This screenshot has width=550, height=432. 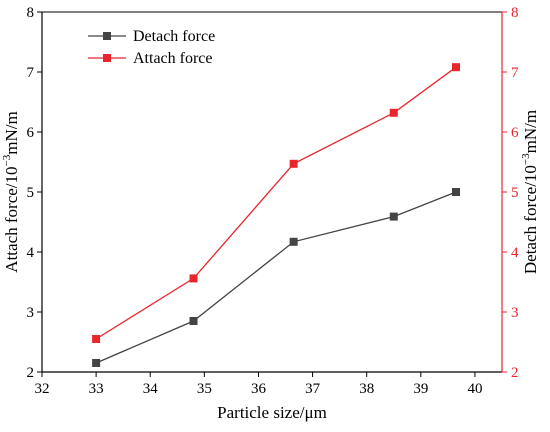 What do you see at coordinates (31, 193) in the screenshot?
I see `left-y-tick-label-3: 5` at bounding box center [31, 193].